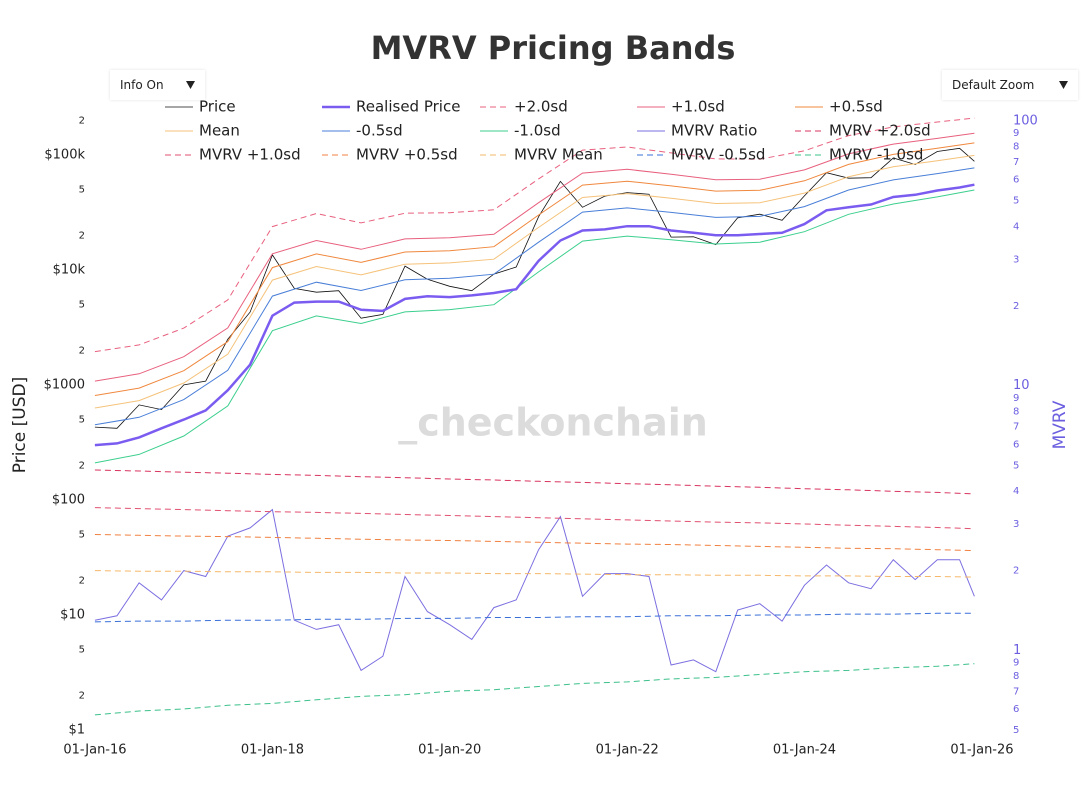 The width and height of the screenshot is (1091, 798). What do you see at coordinates (627, 750) in the screenshot?
I see `x-tick-label: 01-Jan-22` at bounding box center [627, 750].